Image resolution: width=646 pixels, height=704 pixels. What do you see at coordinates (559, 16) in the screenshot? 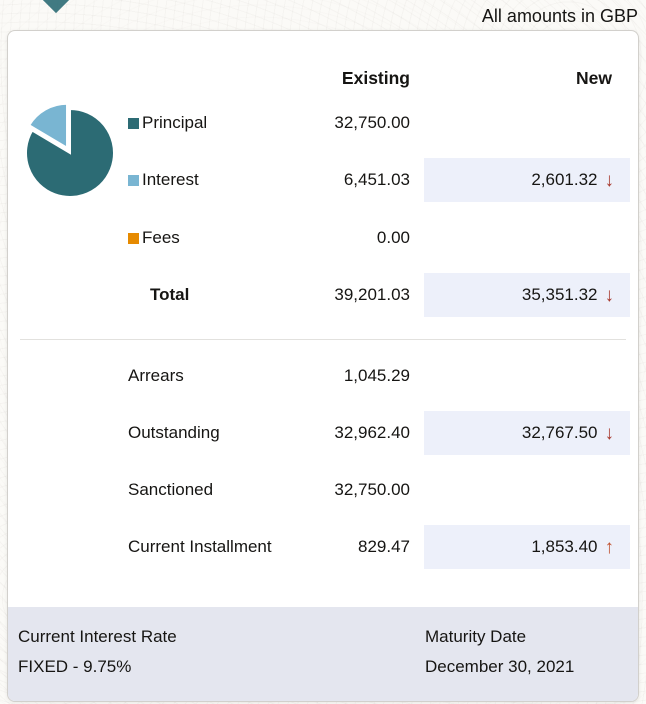
I see `amounts-note: All amounts in GBP` at bounding box center [559, 16].